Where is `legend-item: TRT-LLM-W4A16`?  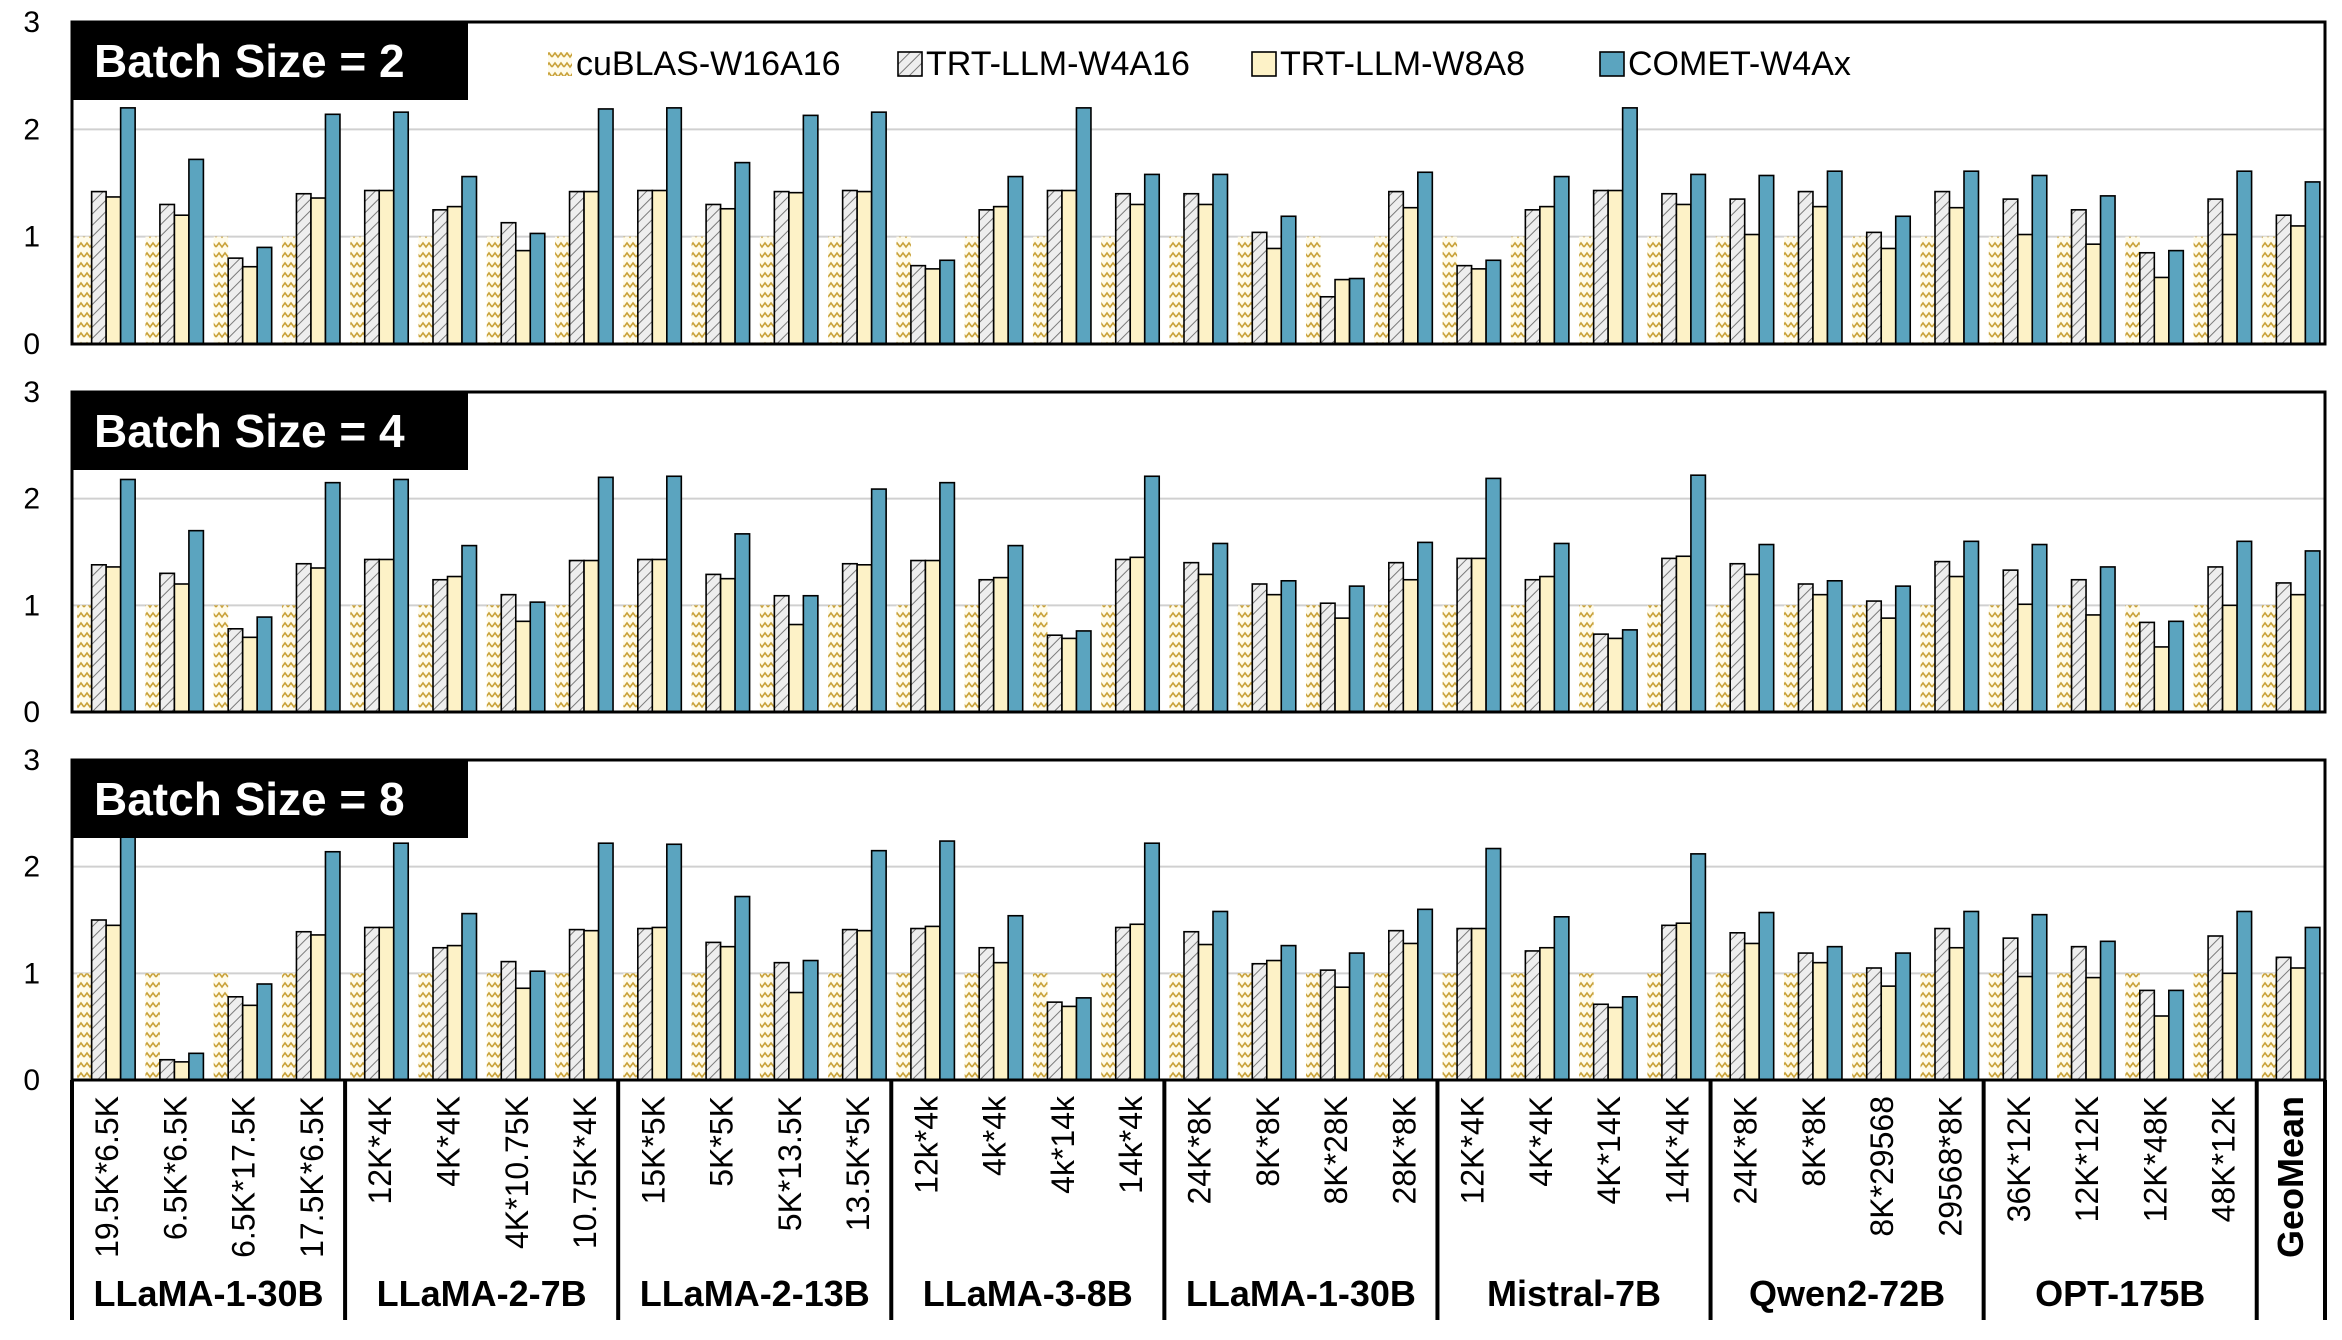 legend-item: TRT-LLM-W4A16 is located at coordinates (1043, 64).